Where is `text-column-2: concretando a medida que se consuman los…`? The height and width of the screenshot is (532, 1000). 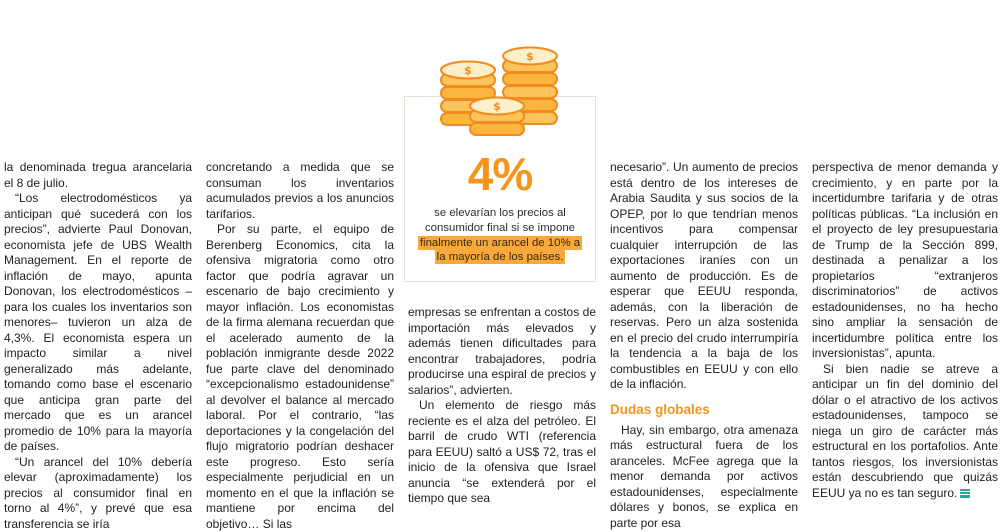 text-column-2: concretando a medida que se consuman los… is located at coordinates (300, 346).